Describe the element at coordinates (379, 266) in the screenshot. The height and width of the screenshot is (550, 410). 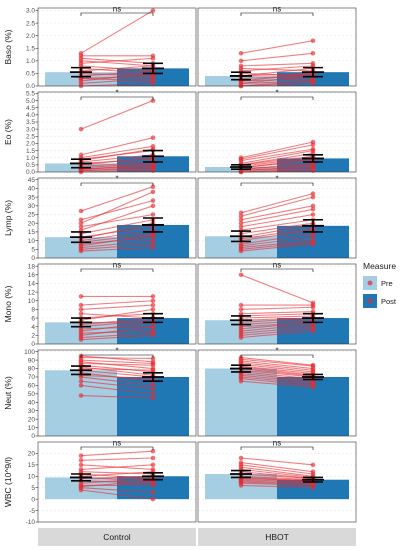
I see `legend-title: Measure` at that location.